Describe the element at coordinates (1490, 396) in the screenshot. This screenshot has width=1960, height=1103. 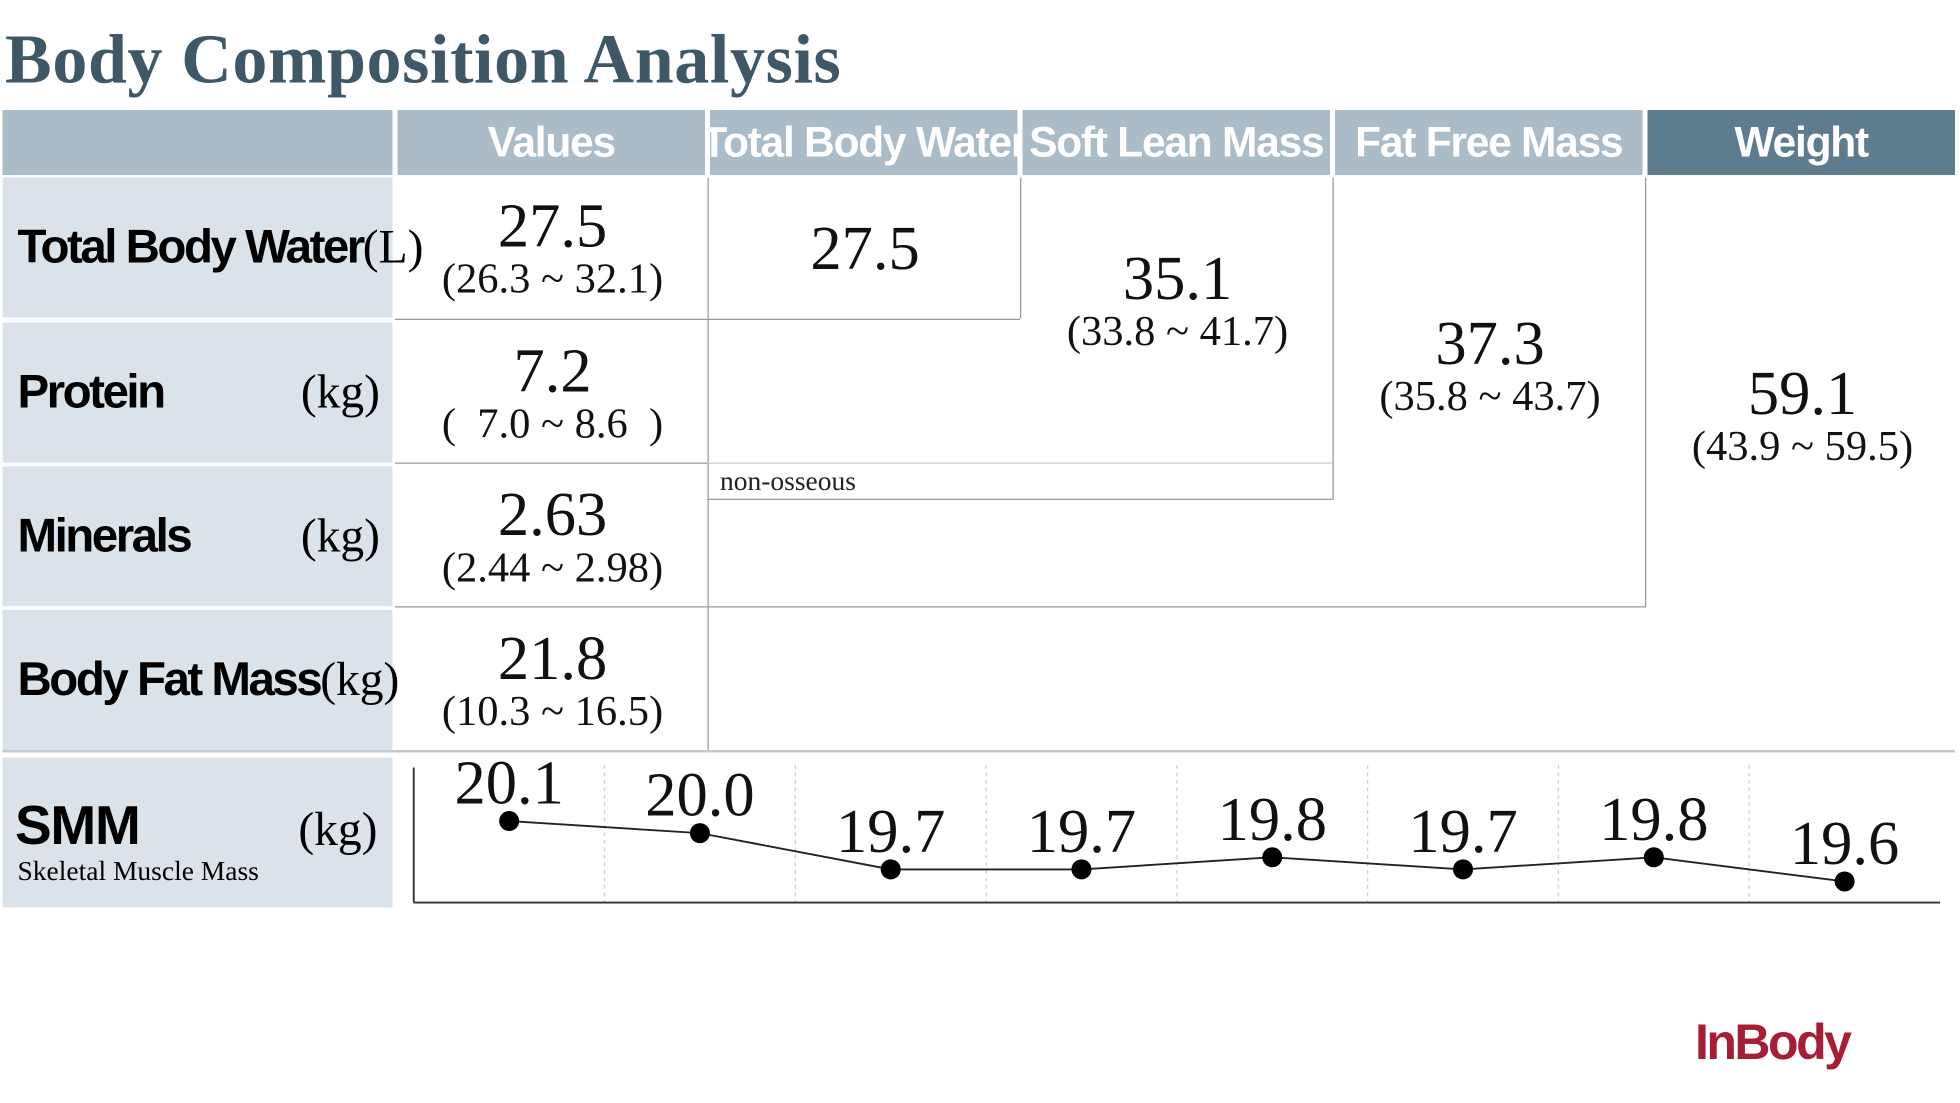
I see `cumulative-range: (35.8 ~ 43.7)` at that location.